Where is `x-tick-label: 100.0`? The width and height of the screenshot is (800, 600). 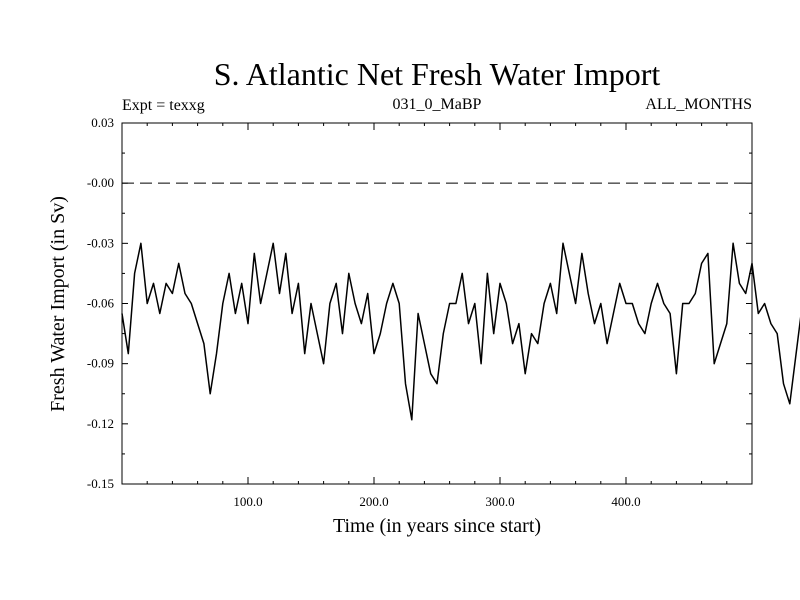
x-tick-label: 100.0 is located at coordinates (247, 501).